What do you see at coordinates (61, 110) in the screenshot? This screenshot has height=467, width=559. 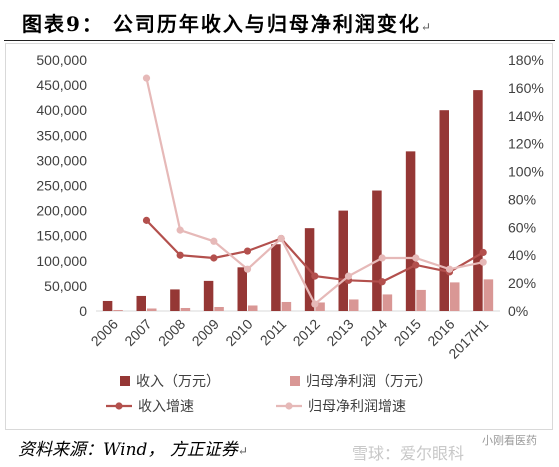 I see `left-axis-tick-label: 400,000` at bounding box center [61, 110].